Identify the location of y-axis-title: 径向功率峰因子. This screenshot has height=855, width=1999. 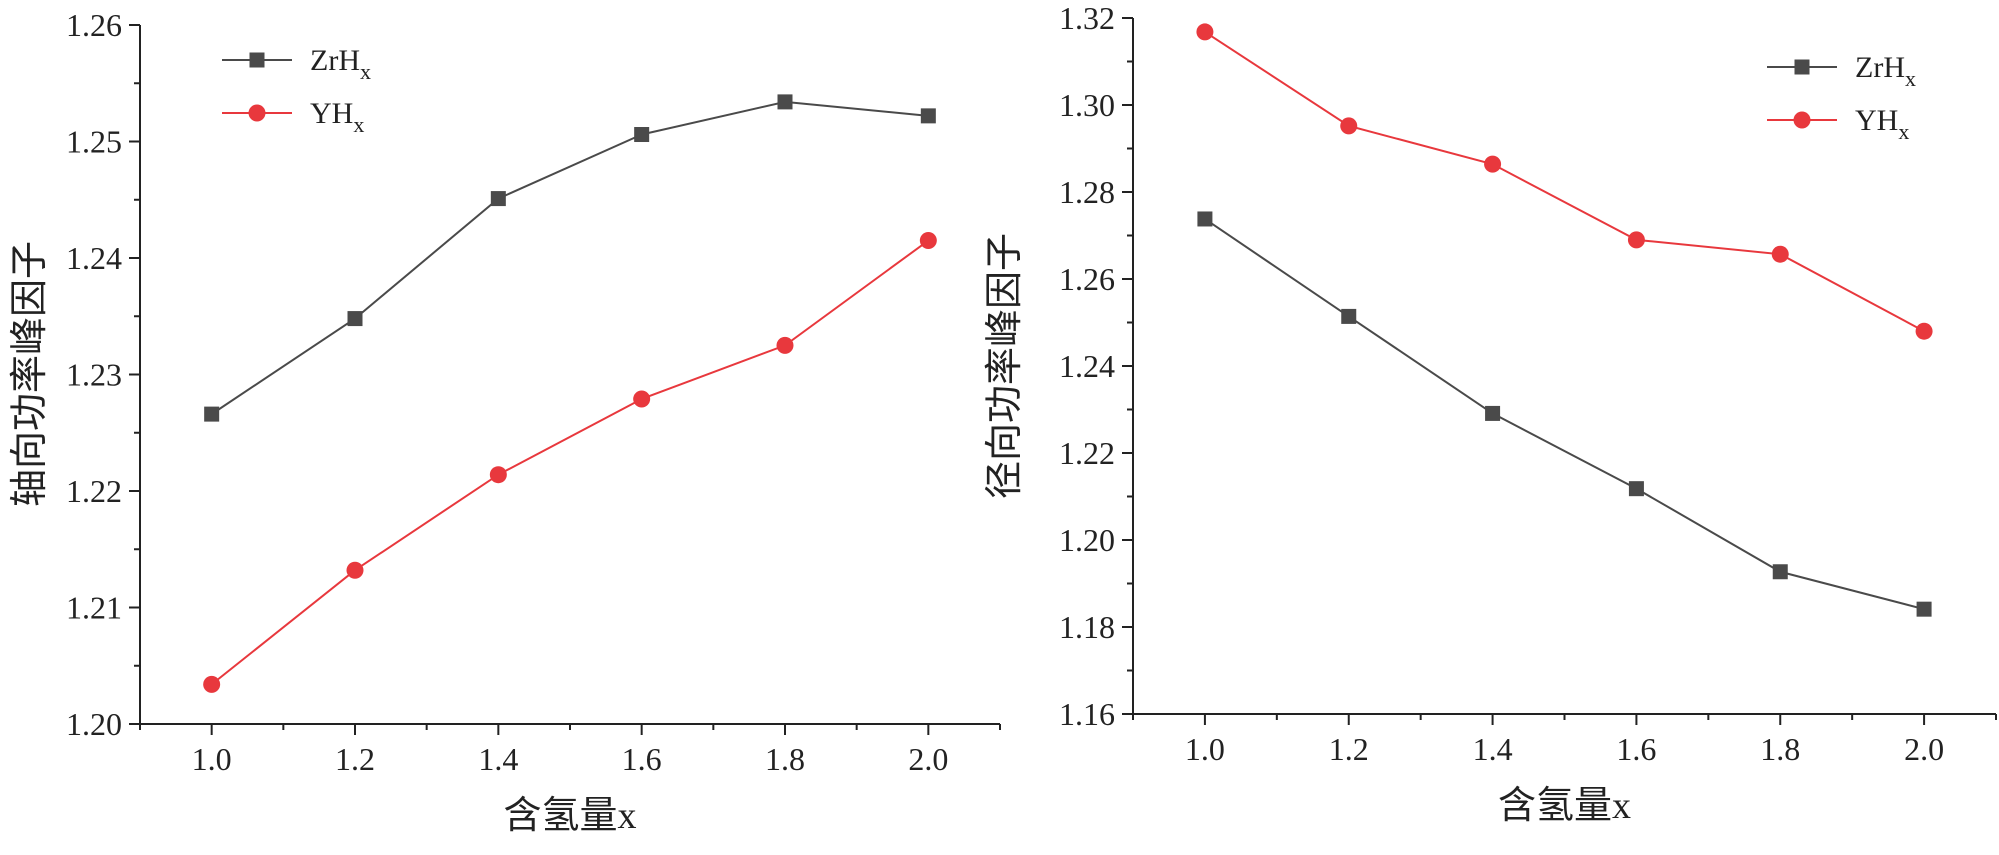
(1005, 366).